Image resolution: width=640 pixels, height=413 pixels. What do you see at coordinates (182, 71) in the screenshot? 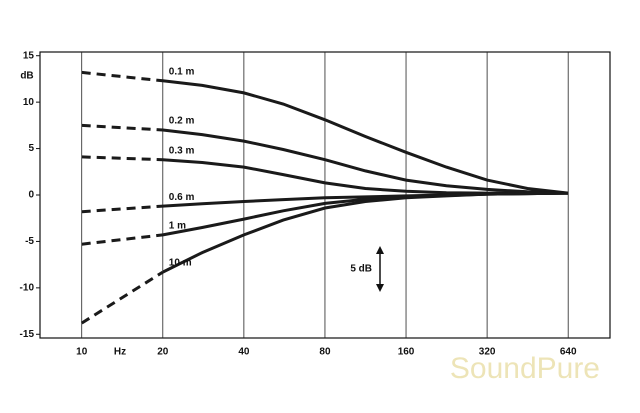
I see `curve-label: 0.1 m` at bounding box center [182, 71].